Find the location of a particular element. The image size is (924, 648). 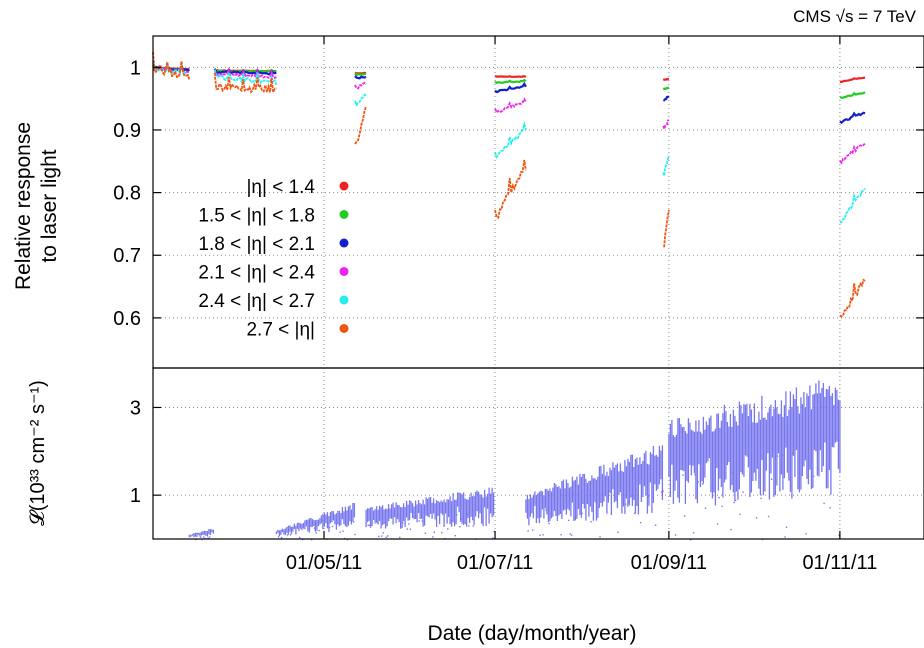

top-y-tick-label: 0.7 is located at coordinates (127, 256).